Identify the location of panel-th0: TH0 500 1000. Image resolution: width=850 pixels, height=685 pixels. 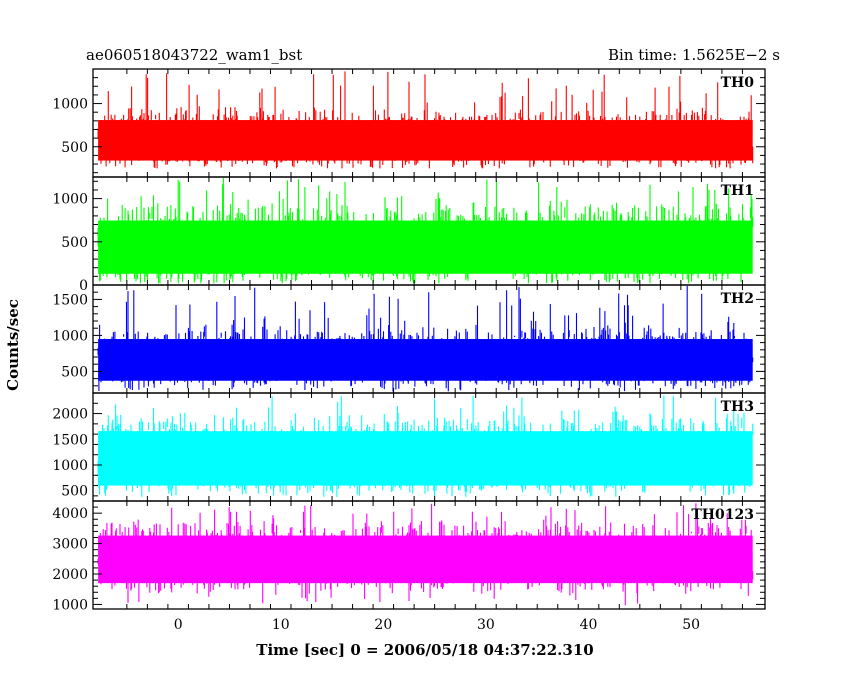
(409, 123).